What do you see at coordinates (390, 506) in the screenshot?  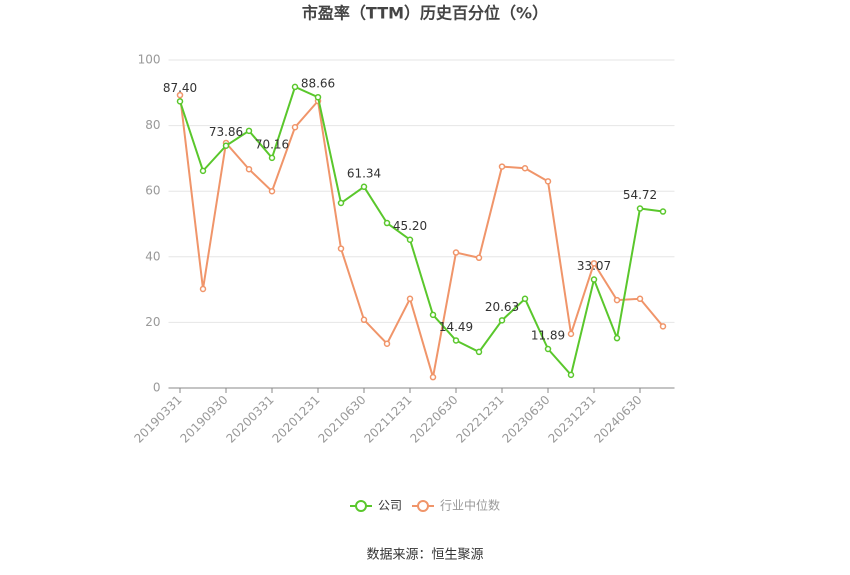 I see `legend-label: 公司` at bounding box center [390, 506].